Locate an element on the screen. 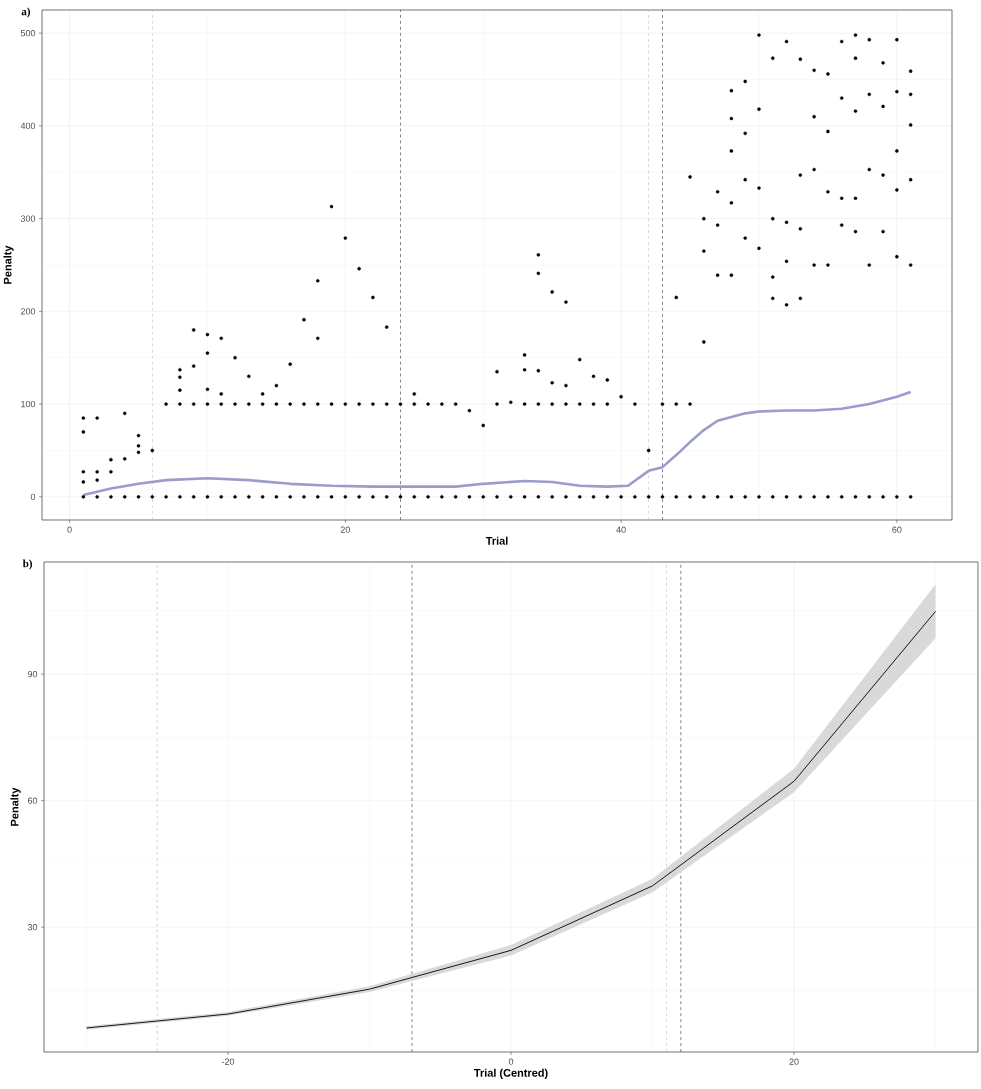 The image size is (981, 1089). y-tick-label: 100 is located at coordinates (28, 404).